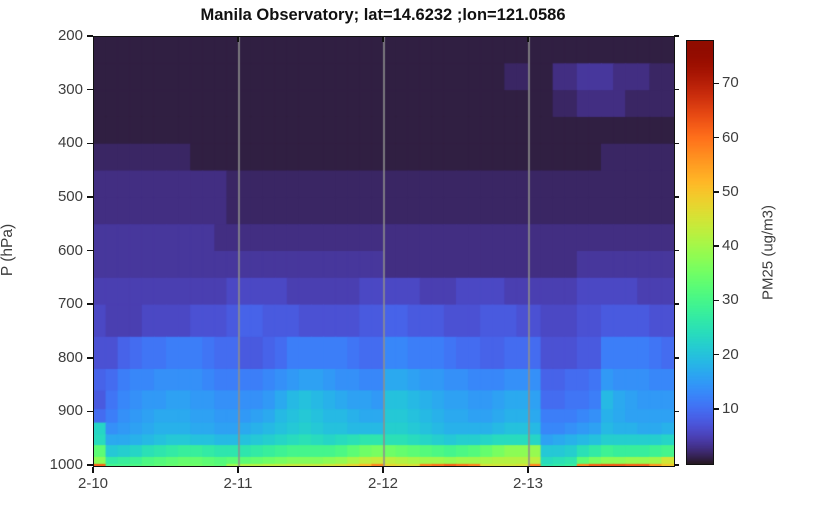  I want to click on y-tick-label: 600, so click(70, 250).